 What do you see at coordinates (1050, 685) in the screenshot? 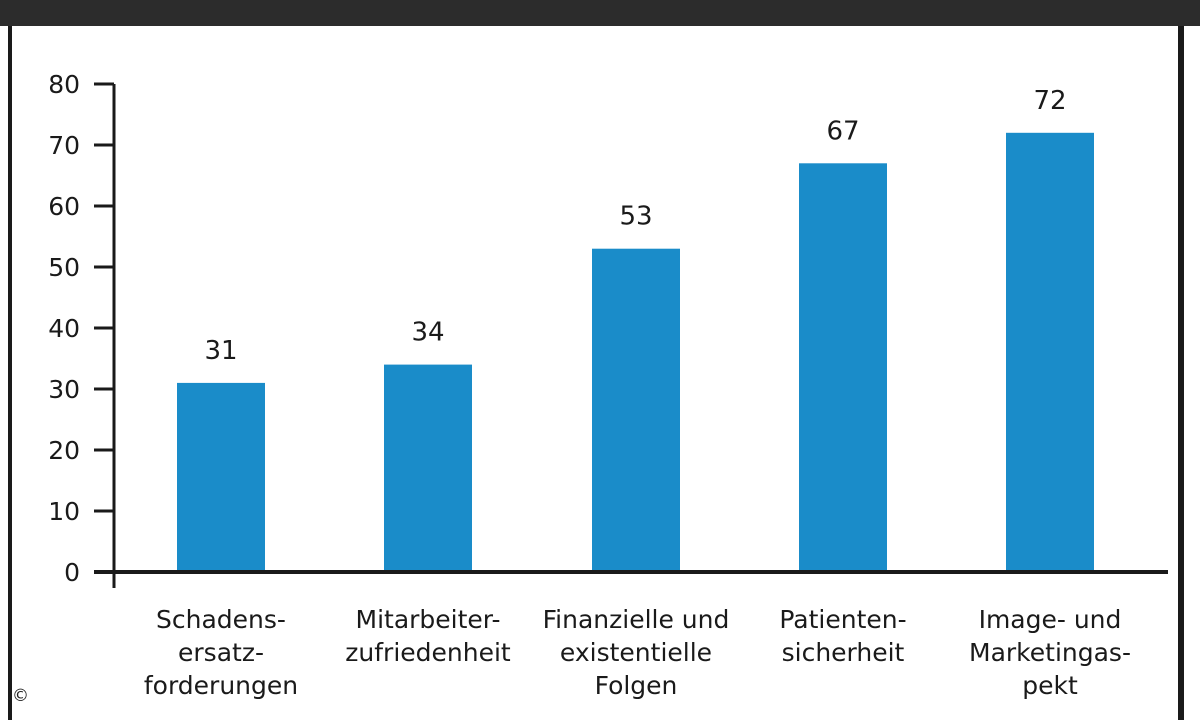
I see `category-label: pekt` at bounding box center [1050, 685].